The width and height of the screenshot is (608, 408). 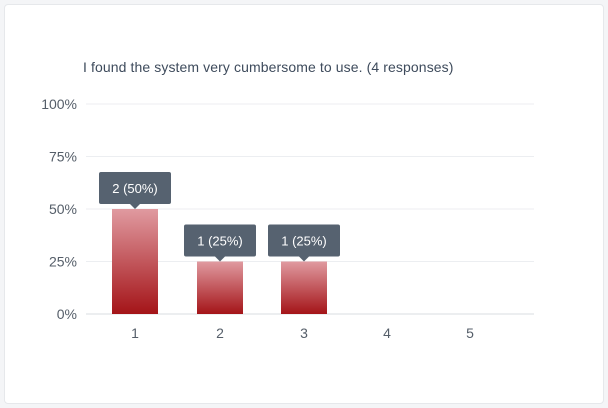 I want to click on x-tick-label: 3, so click(x=304, y=333).